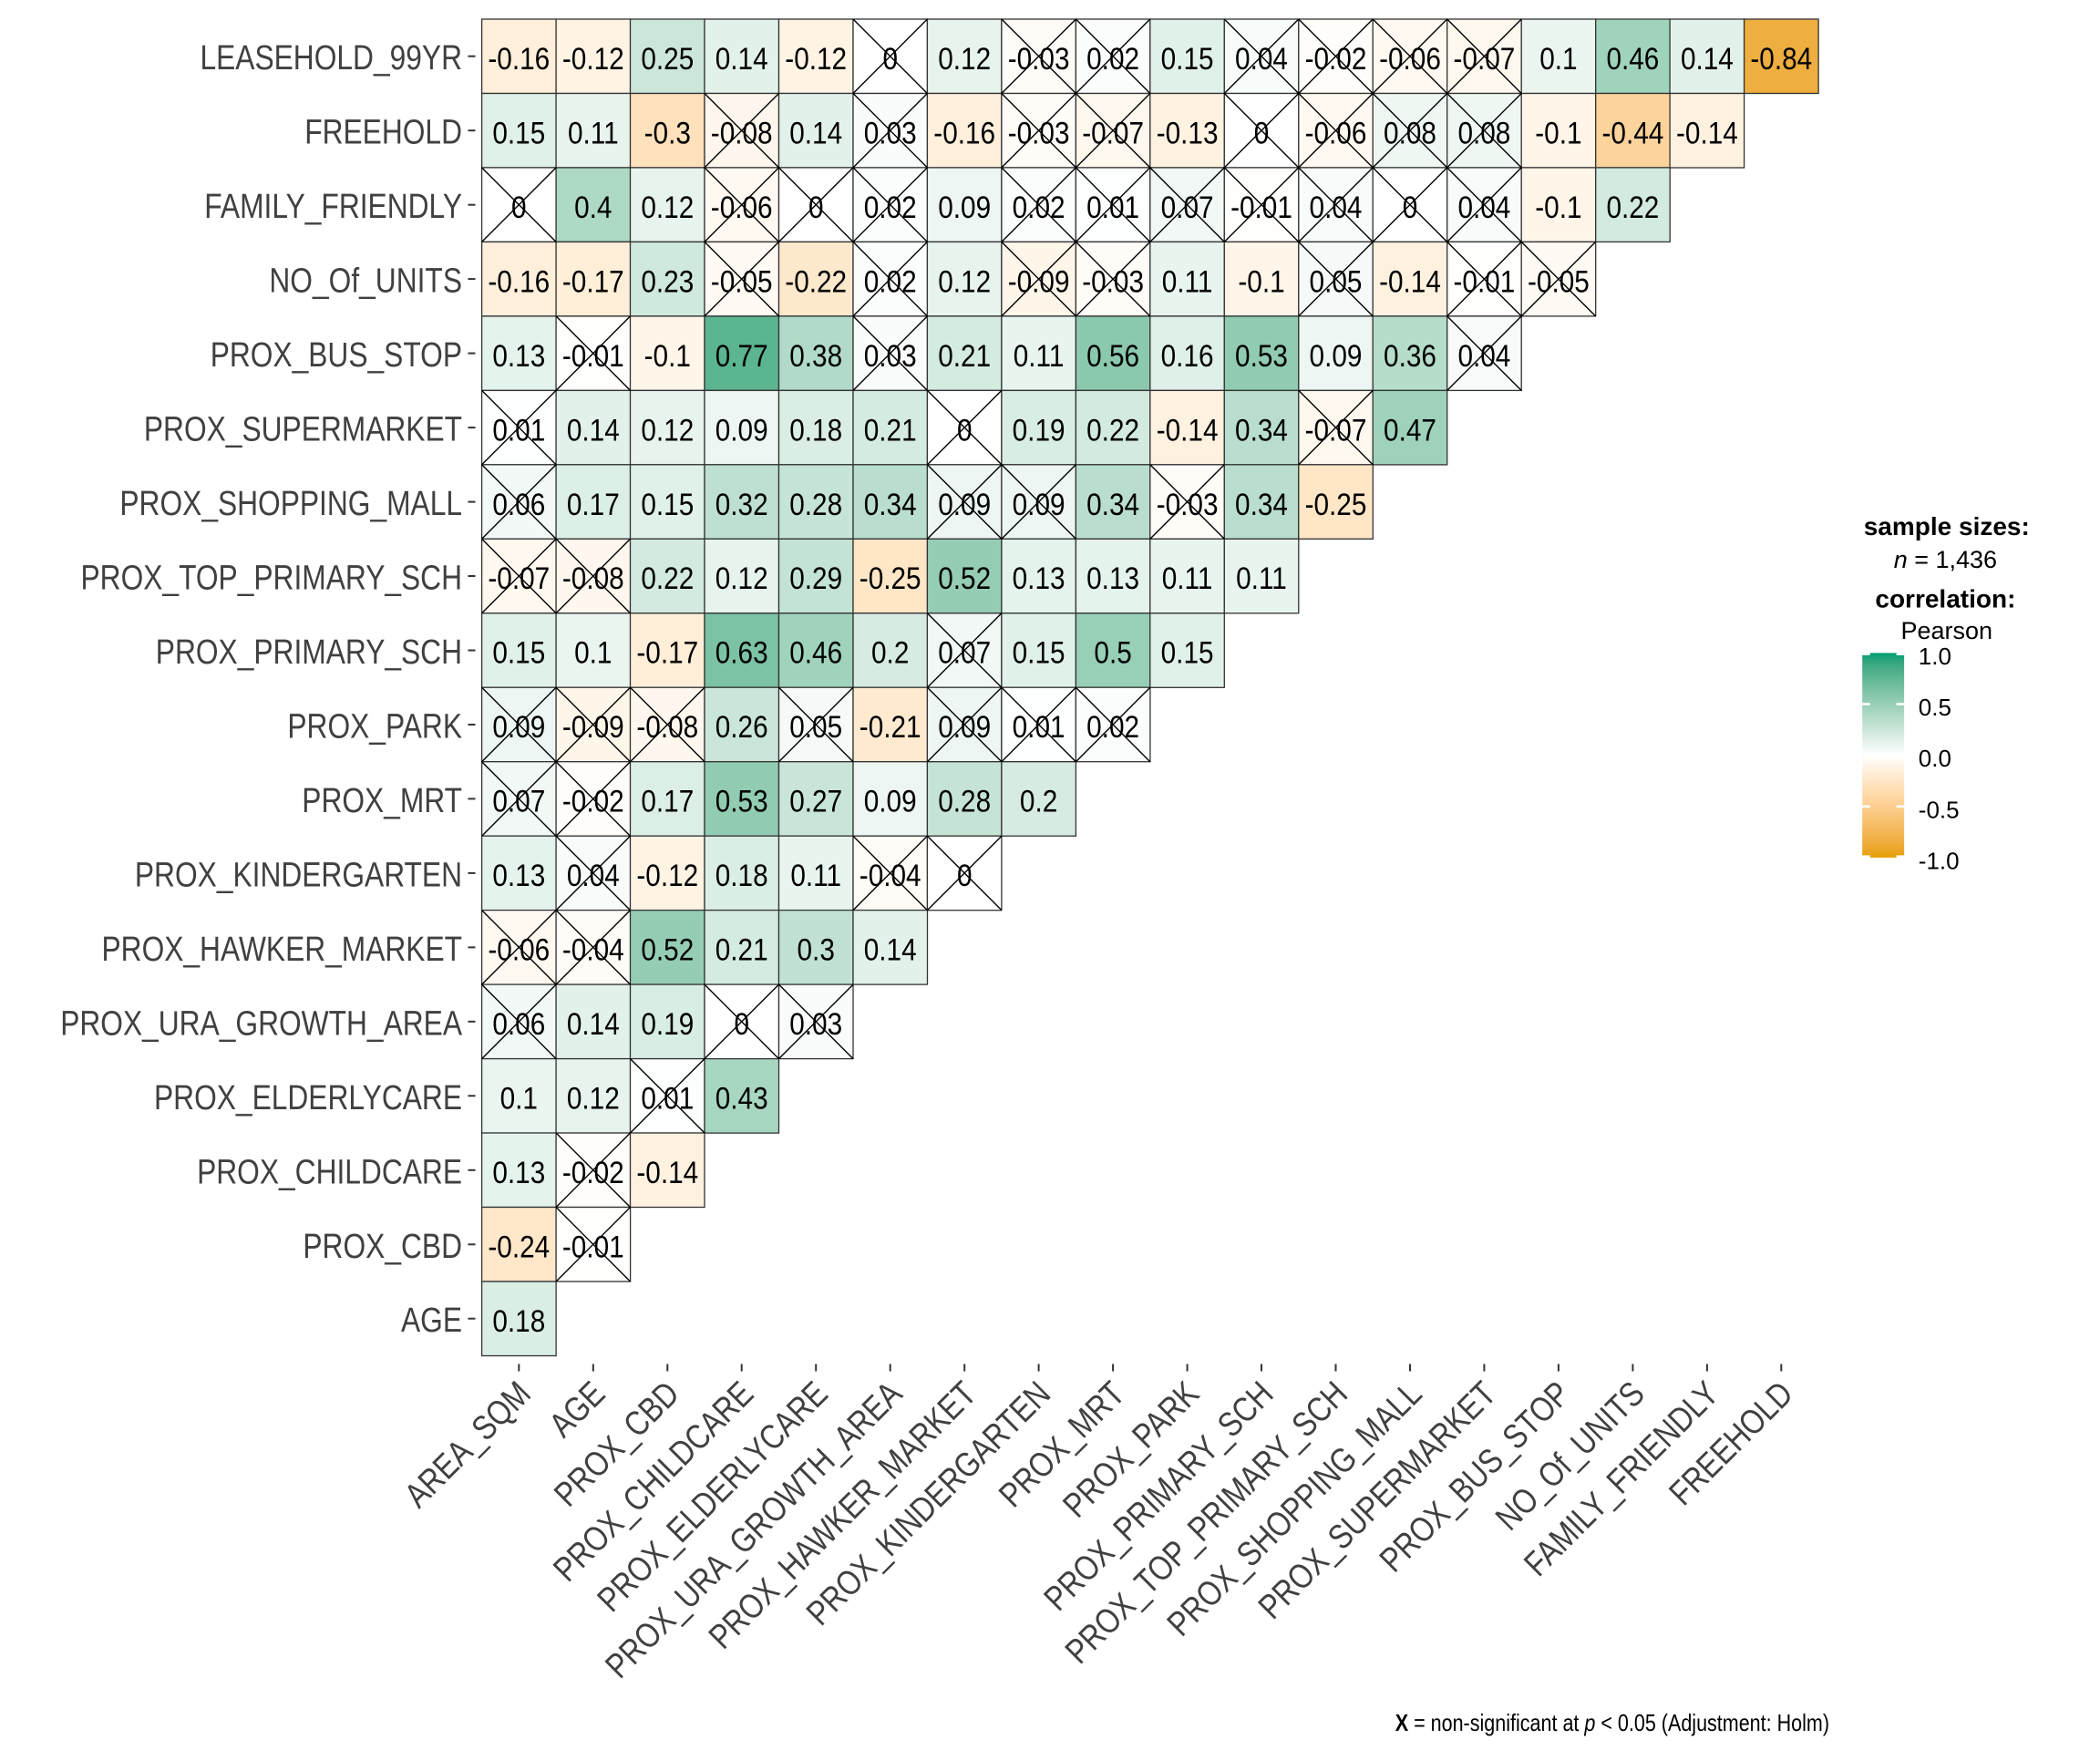 The width and height of the screenshot is (2100, 1750). Describe the element at coordinates (1947, 631) in the screenshot. I see `svg-text: Pearson` at that location.